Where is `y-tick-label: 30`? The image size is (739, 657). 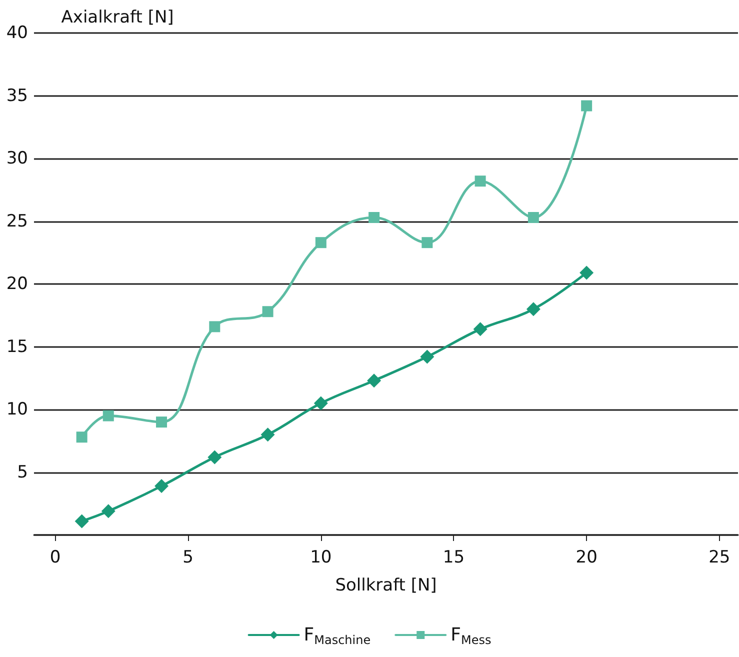
y-tick-label: 30 is located at coordinates (17, 158).